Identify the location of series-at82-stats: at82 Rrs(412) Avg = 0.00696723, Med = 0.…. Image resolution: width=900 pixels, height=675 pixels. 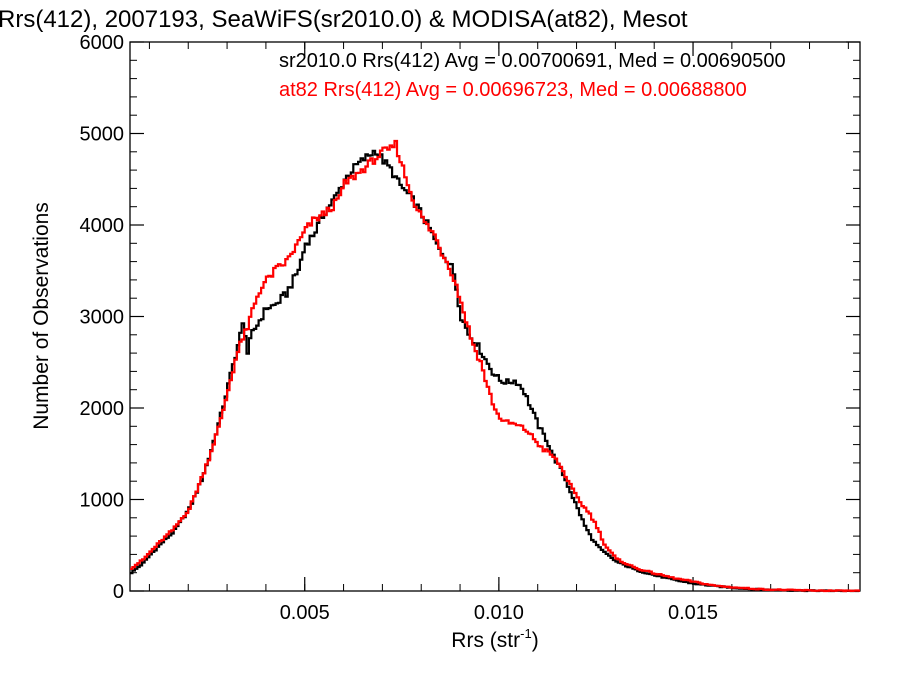
(513, 90).